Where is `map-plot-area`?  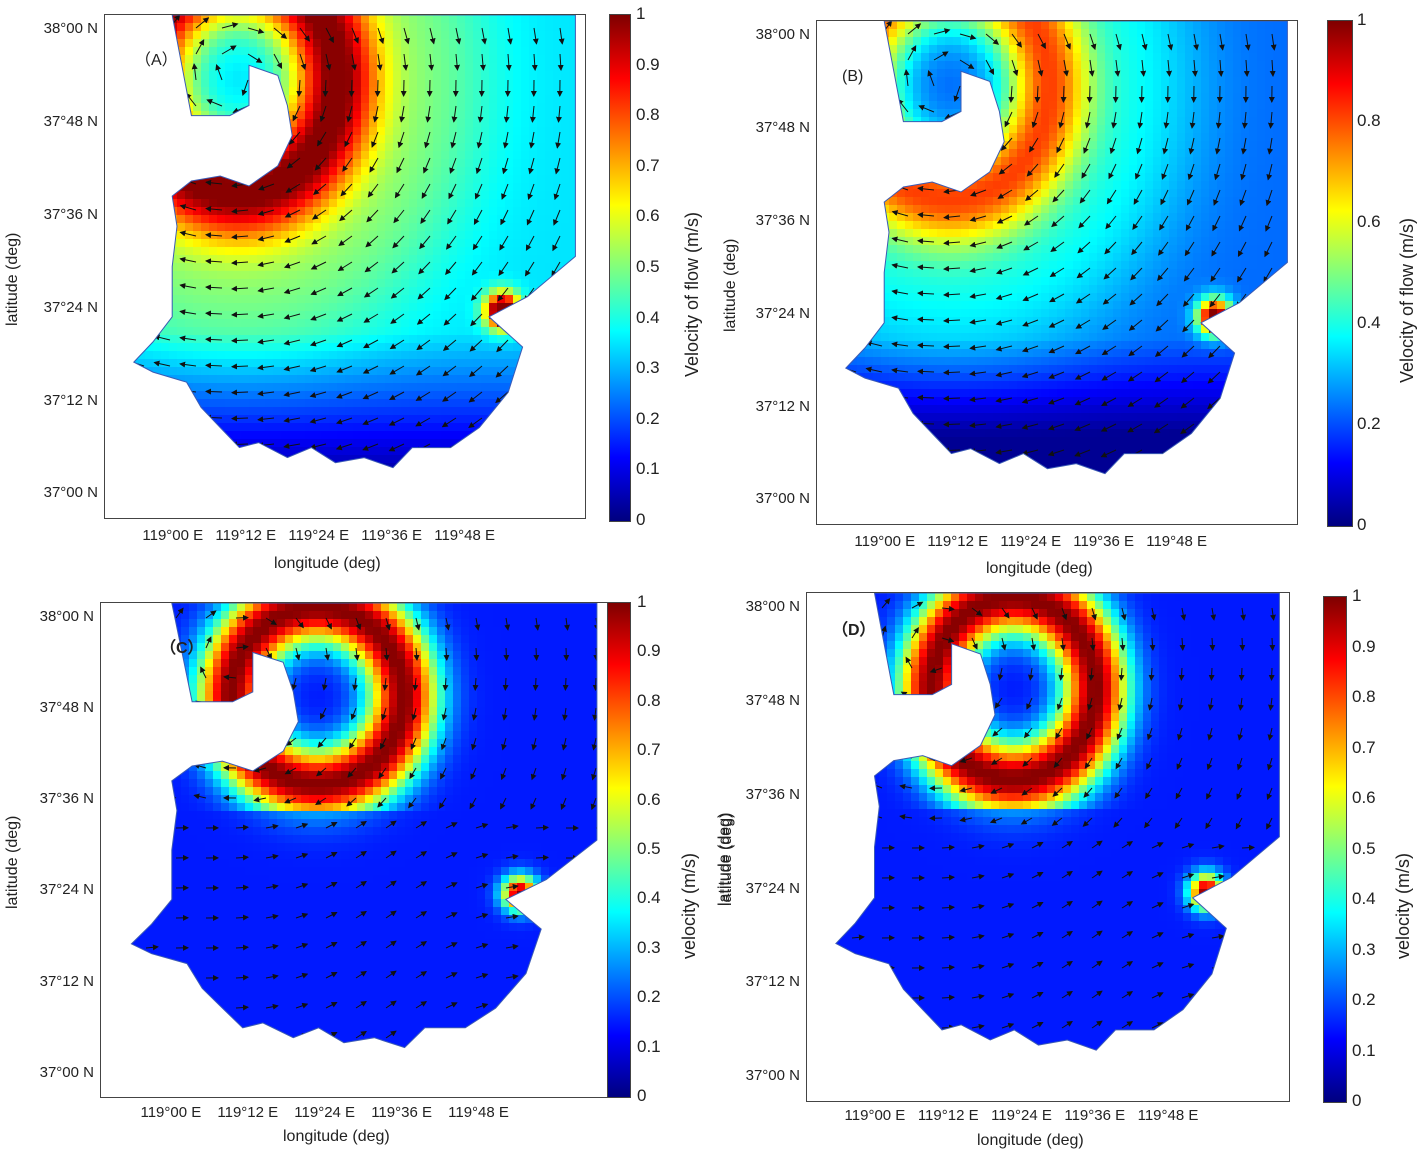 map-plot-area is located at coordinates (345, 266).